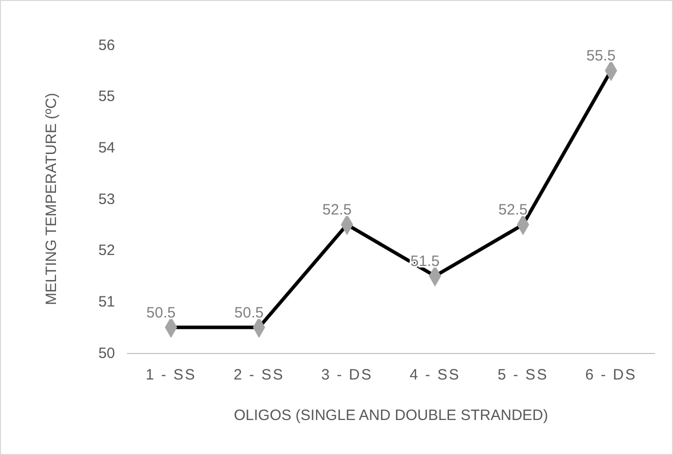 Image resolution: width=673 pixels, height=455 pixels. Describe the element at coordinates (106, 301) in the screenshot. I see `y-tick-label: 51` at that location.